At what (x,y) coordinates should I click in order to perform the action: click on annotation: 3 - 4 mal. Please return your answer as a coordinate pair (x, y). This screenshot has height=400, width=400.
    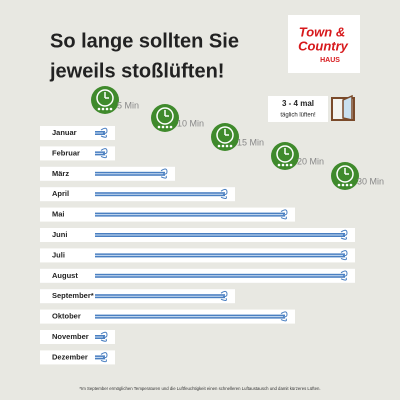
    Looking at the image, I should click on (298, 103).